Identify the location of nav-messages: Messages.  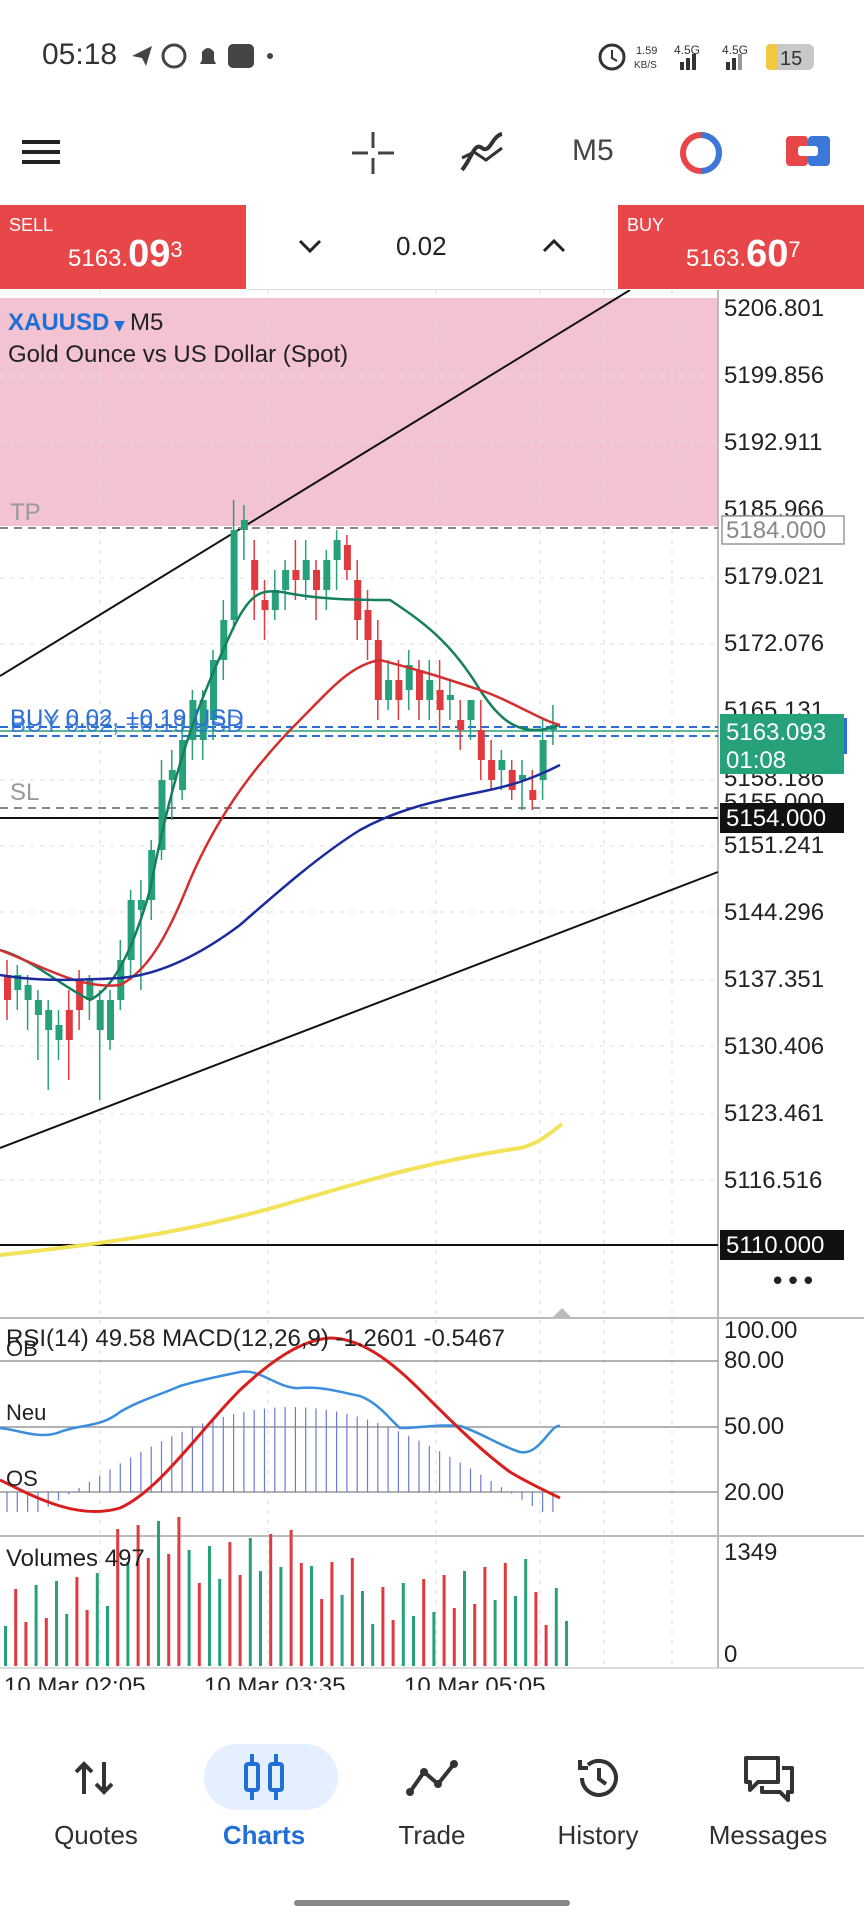
(768, 1800).